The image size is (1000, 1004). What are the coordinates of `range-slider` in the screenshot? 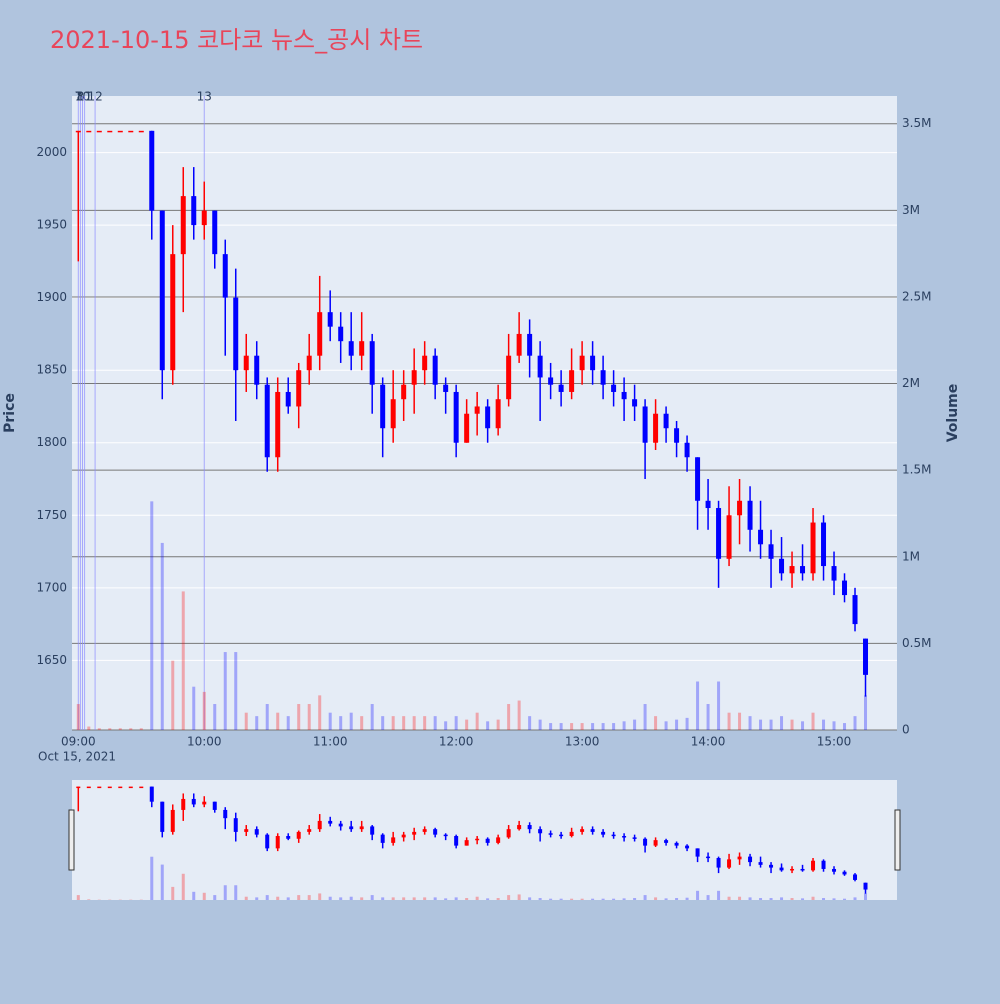 It's located at (484, 840).